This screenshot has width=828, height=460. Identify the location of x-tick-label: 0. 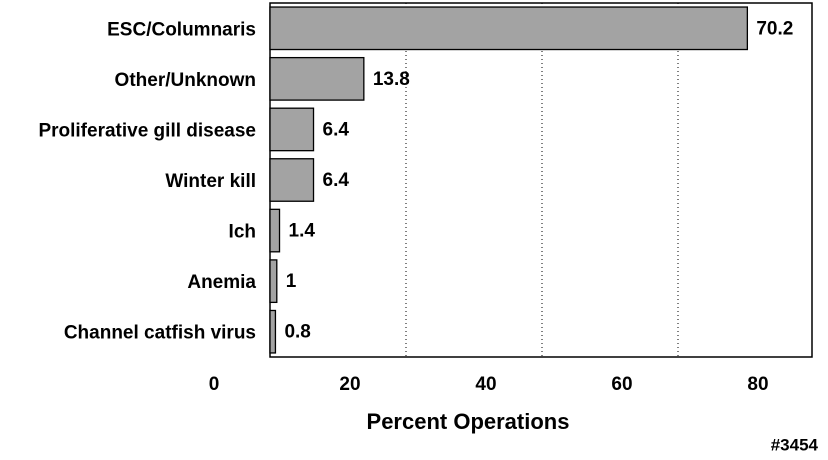
(214, 384).